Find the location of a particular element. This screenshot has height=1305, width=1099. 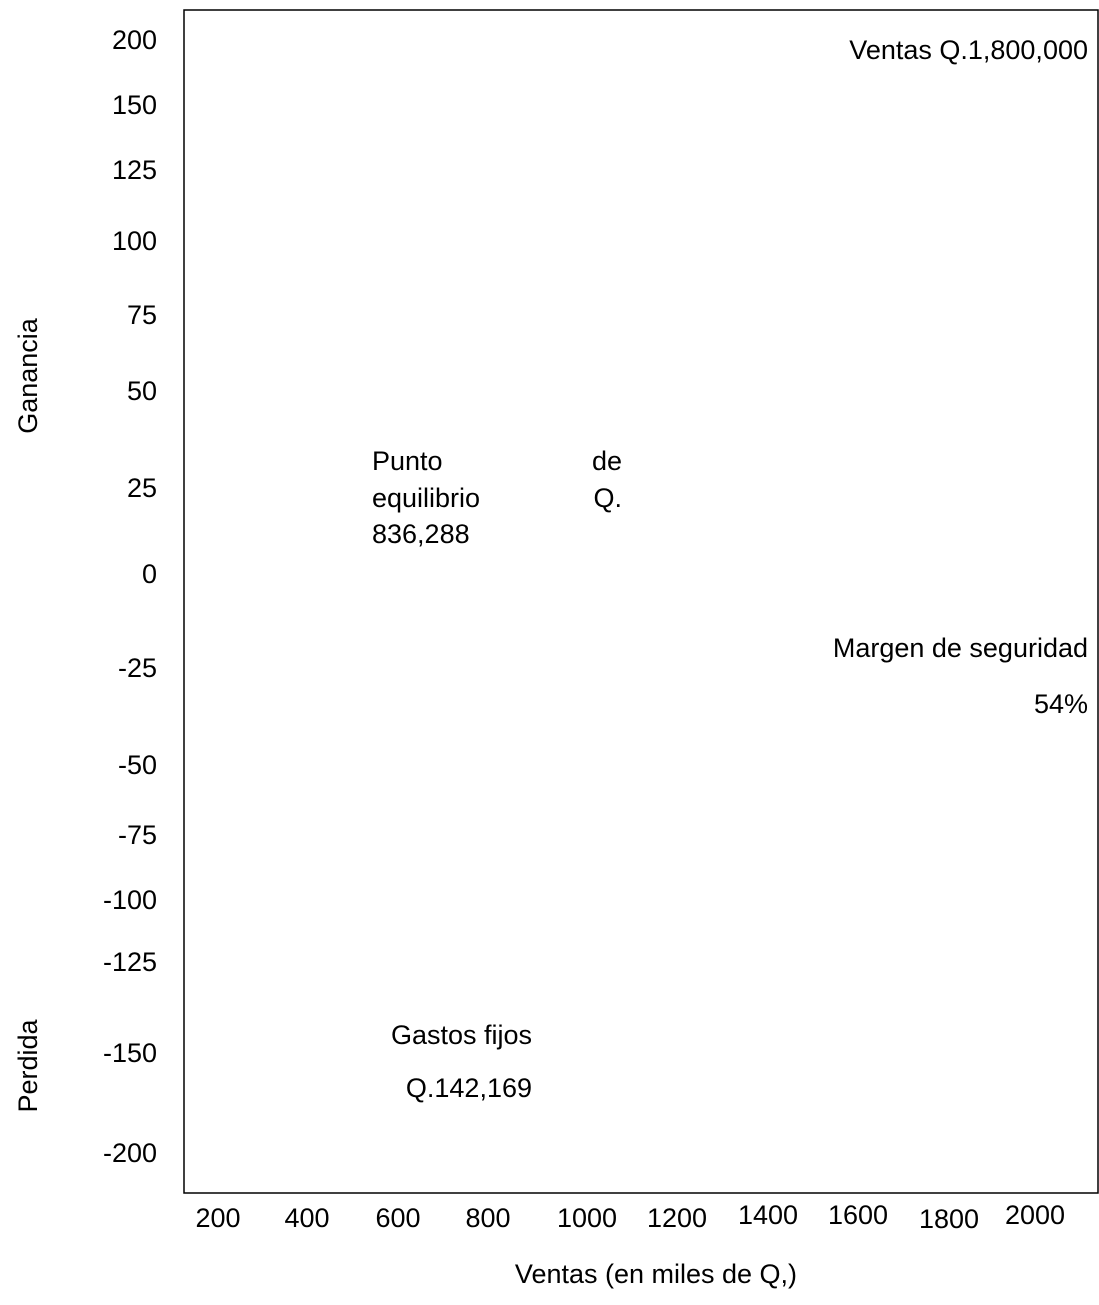

y-axis-label-perdida: Perdida is located at coordinates (28, 1065).